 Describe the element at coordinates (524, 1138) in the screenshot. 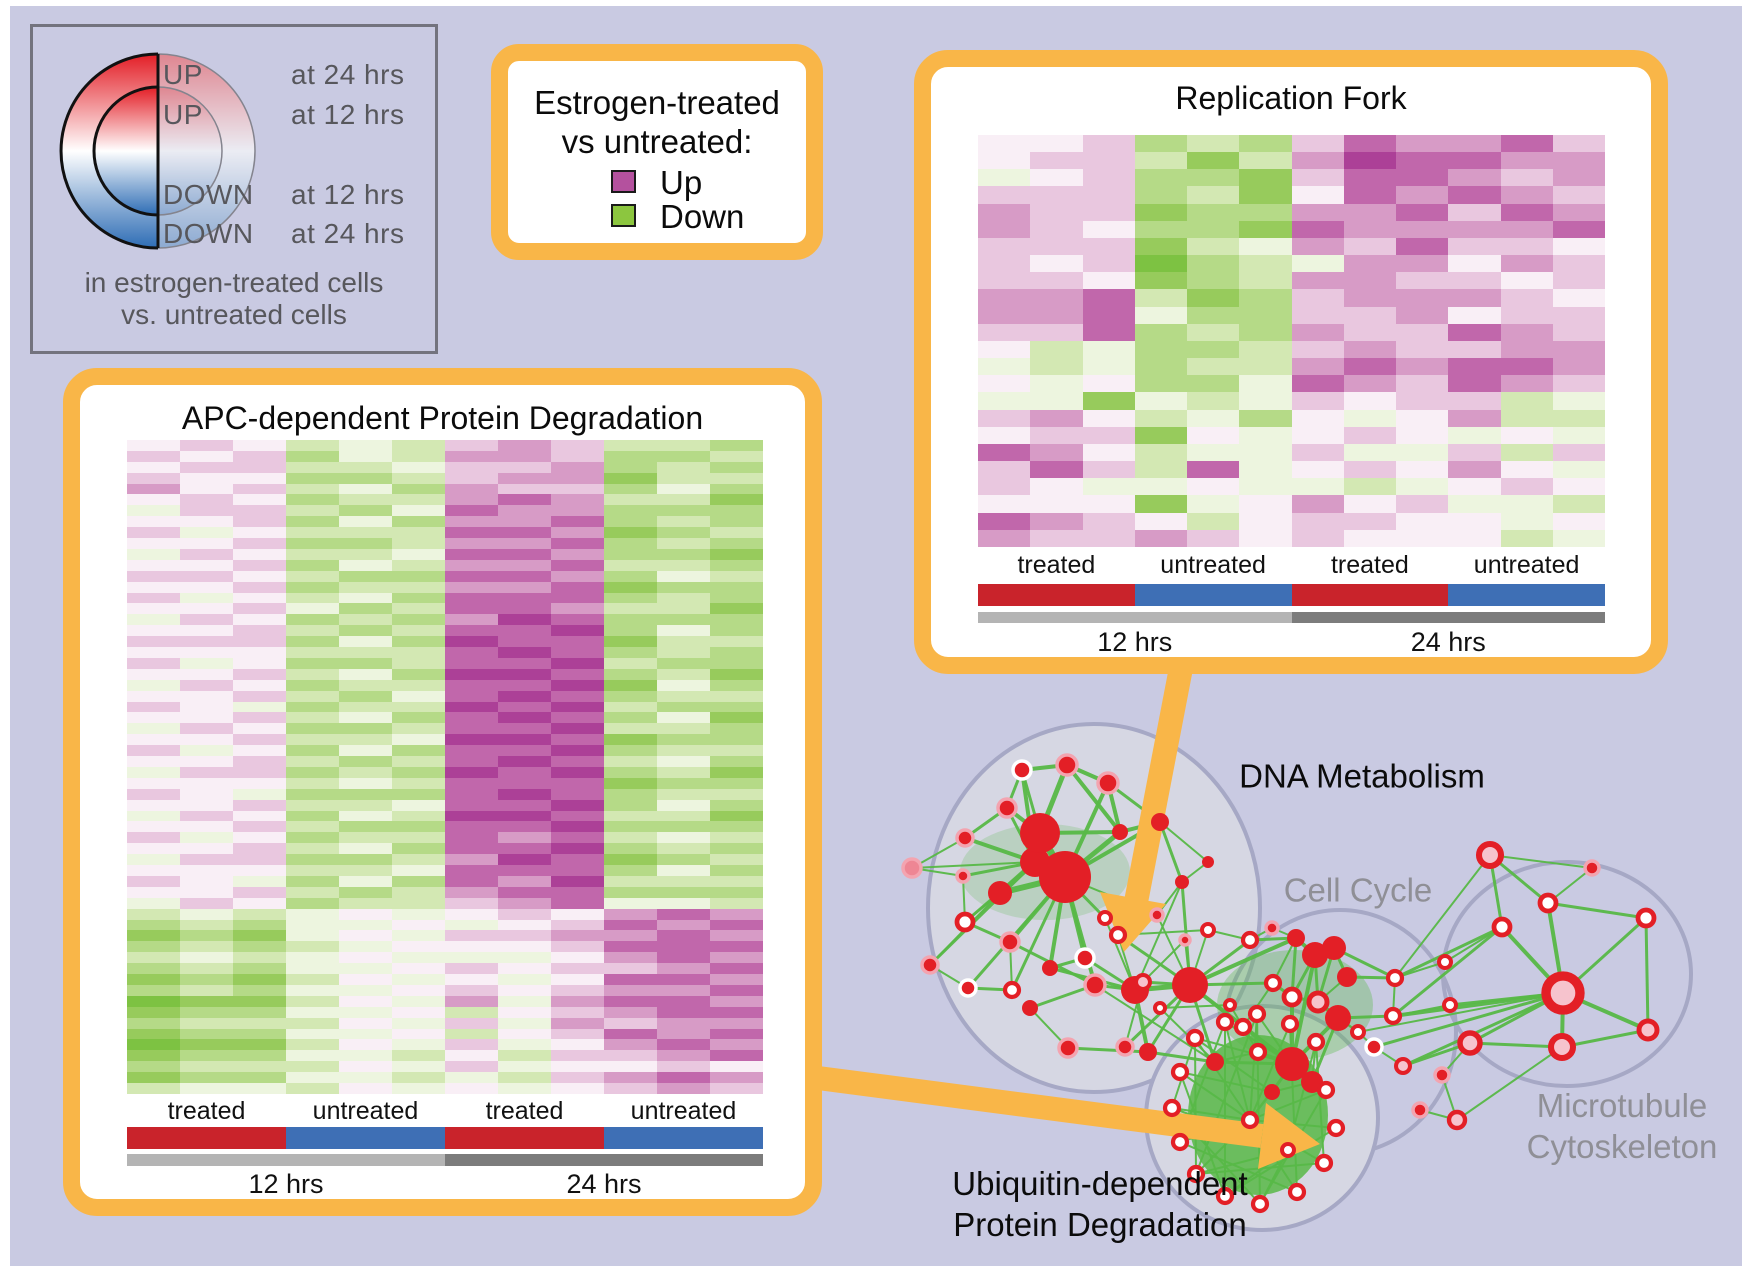

I see `apc-treated-24-bar` at that location.